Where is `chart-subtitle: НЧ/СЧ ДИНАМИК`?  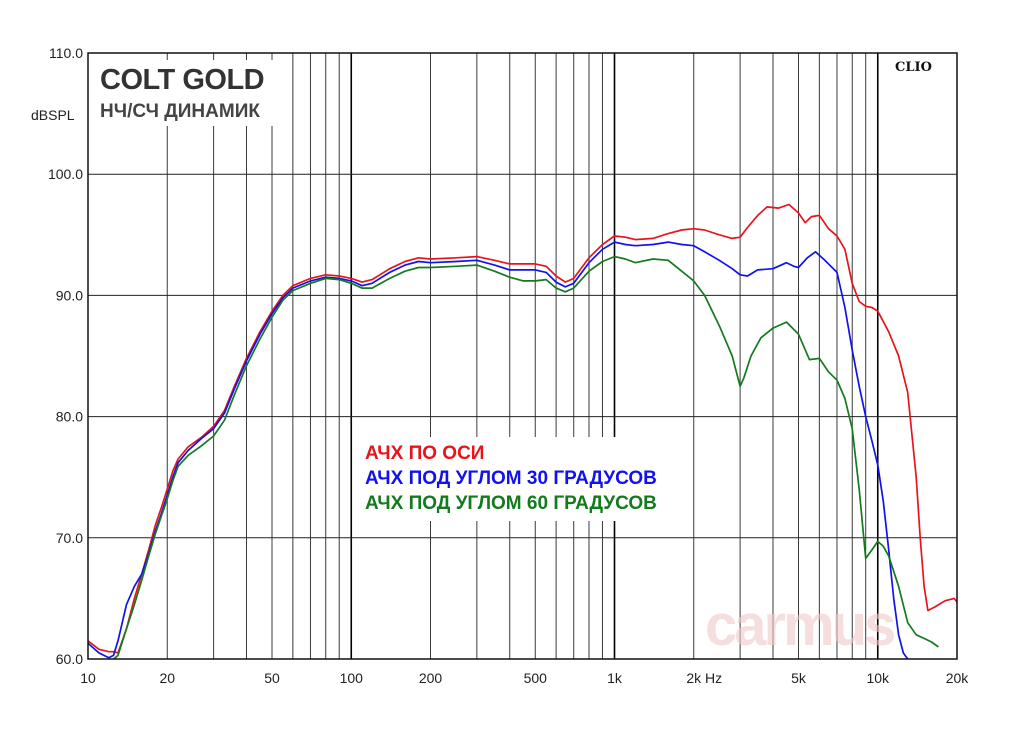 chart-subtitle: НЧ/СЧ ДИНАМИК is located at coordinates (180, 111).